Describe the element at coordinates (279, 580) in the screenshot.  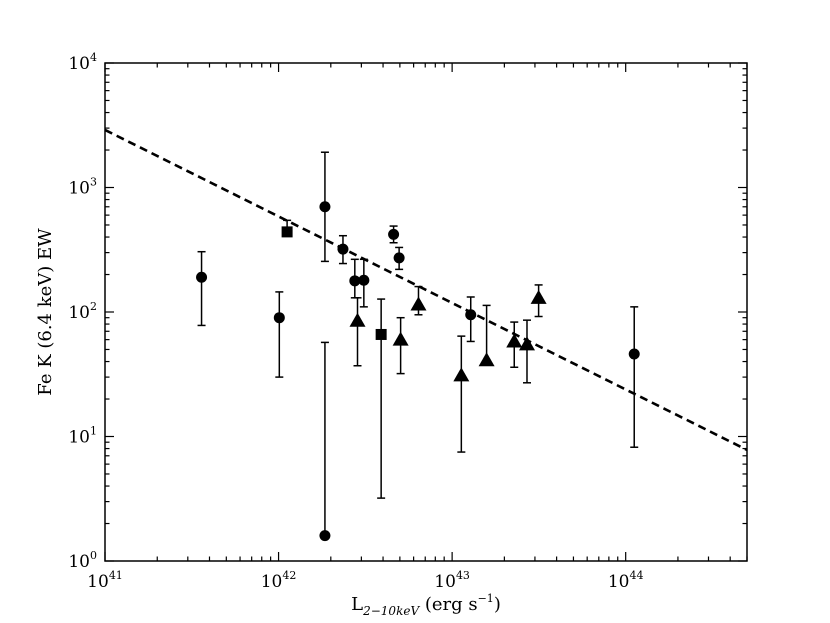
I see `x-tick-label: 1042` at that location.